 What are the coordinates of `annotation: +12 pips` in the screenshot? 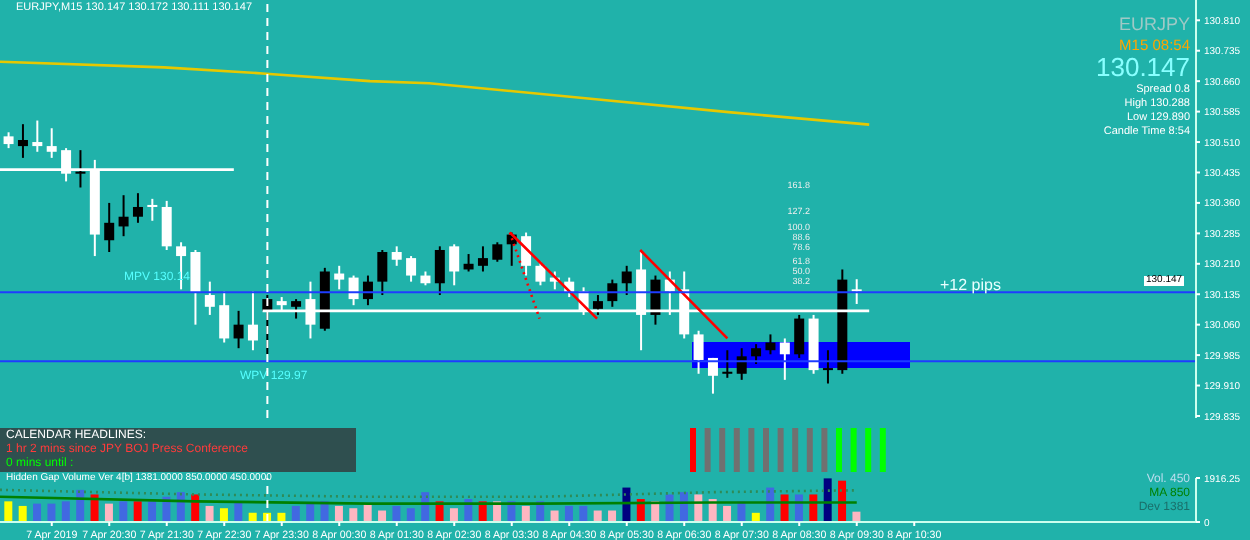 It's located at (970, 285).